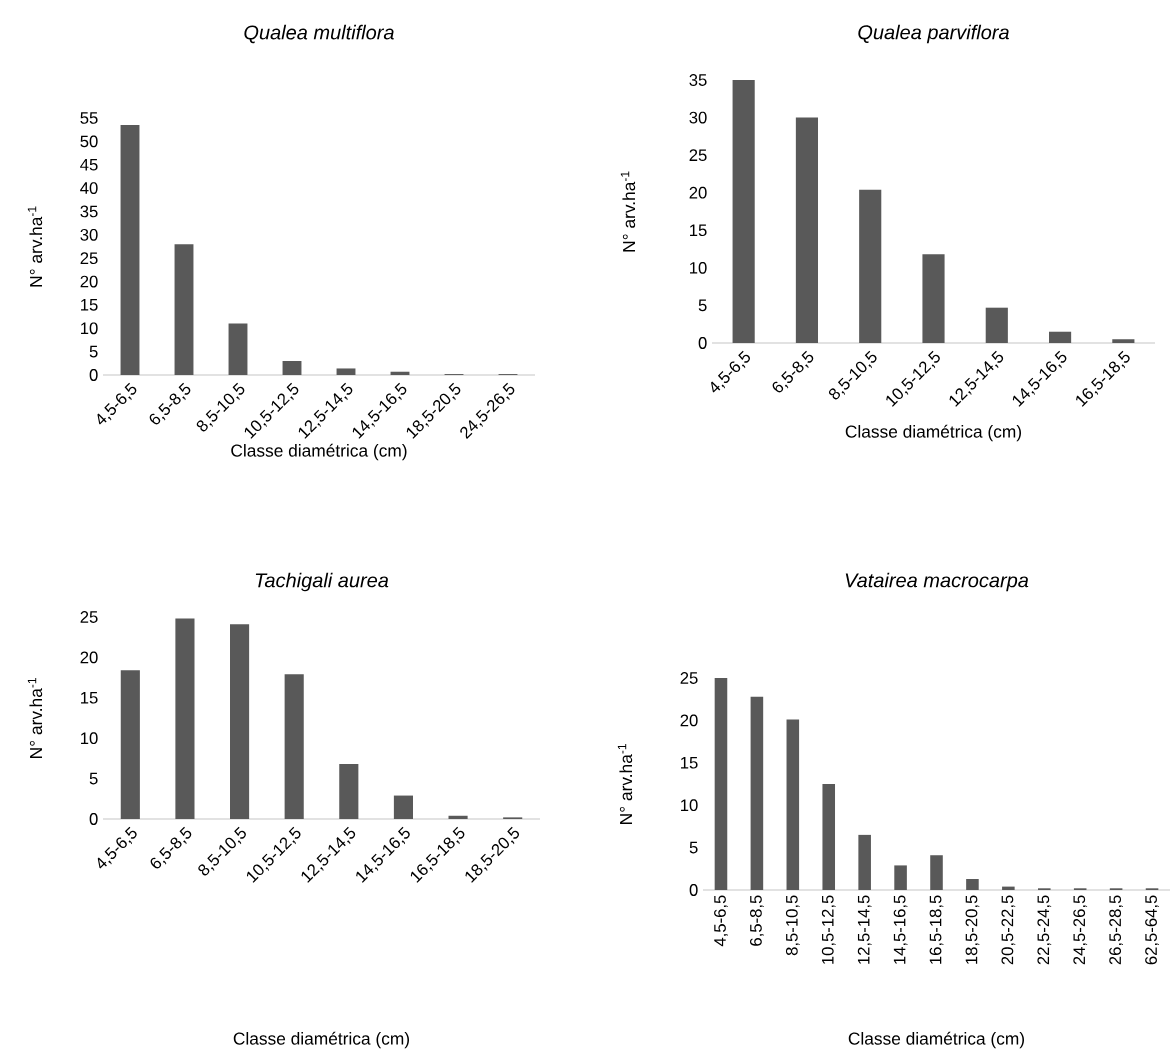  What do you see at coordinates (933, 34) in the screenshot?
I see `chart-title: Qualea parviflora` at bounding box center [933, 34].